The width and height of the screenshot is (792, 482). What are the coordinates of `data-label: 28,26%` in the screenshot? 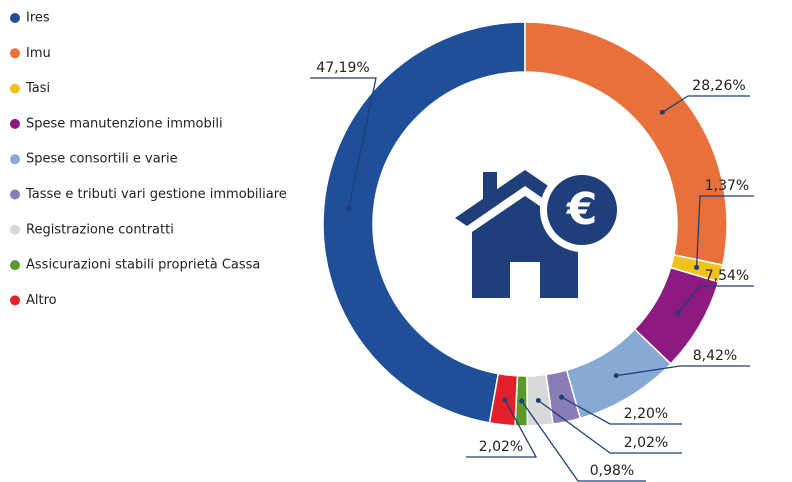 It's located at (718, 86).